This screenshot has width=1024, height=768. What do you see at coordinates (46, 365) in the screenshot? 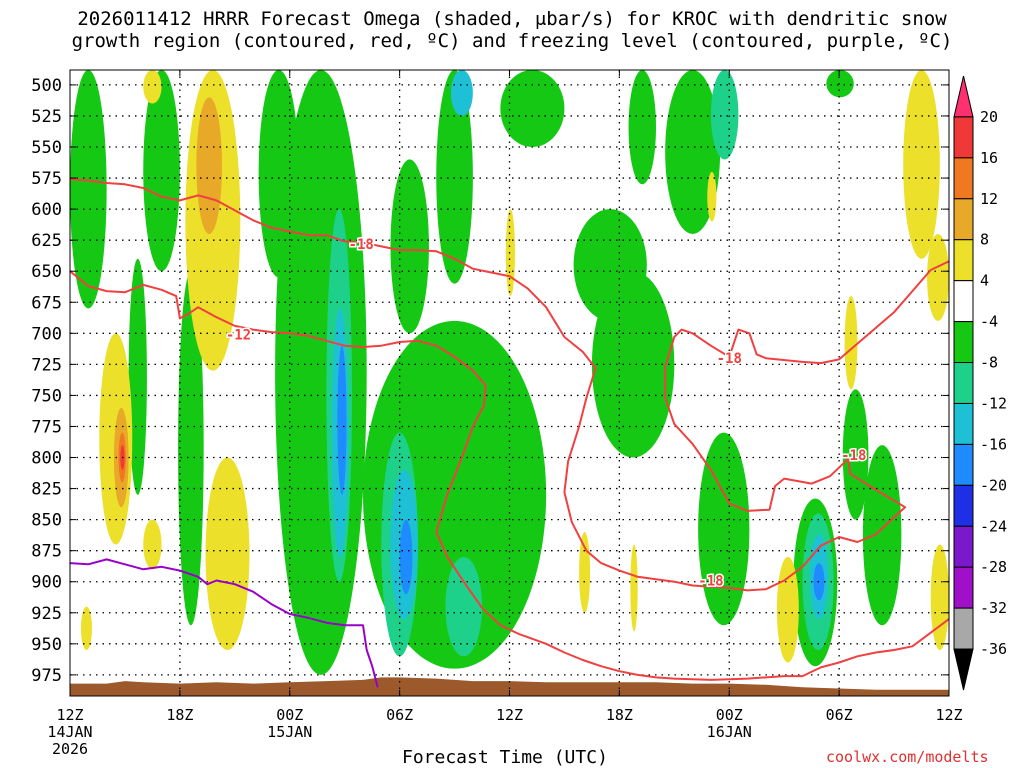
I see `y-tick-label: 725` at bounding box center [46, 365].